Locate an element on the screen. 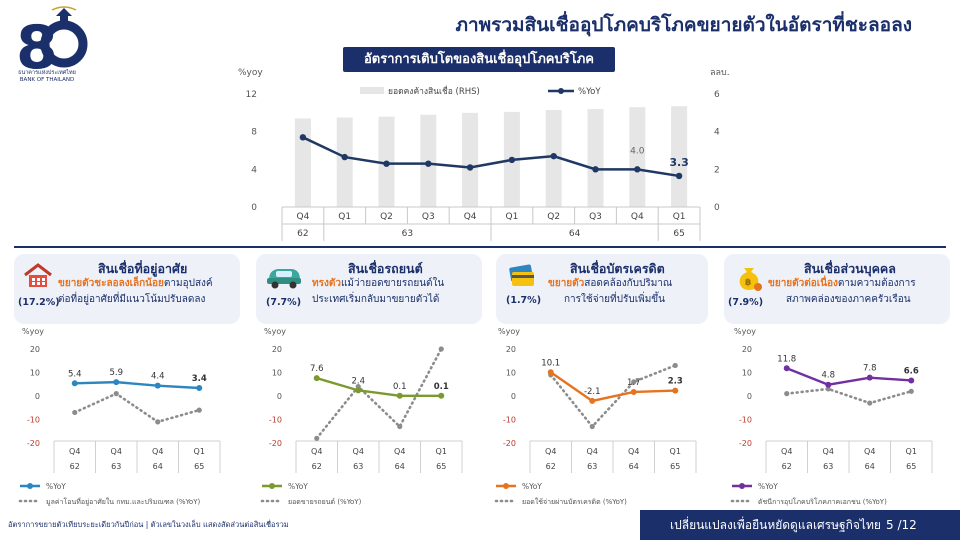  chart-data-label: 0.1 is located at coordinates (400, 387).